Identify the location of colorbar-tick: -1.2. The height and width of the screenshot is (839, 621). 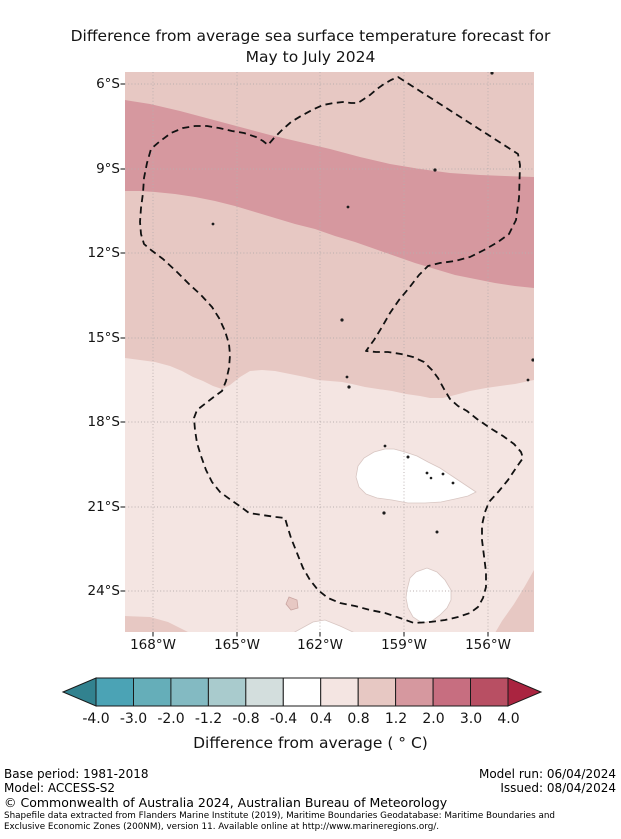
(208, 719).